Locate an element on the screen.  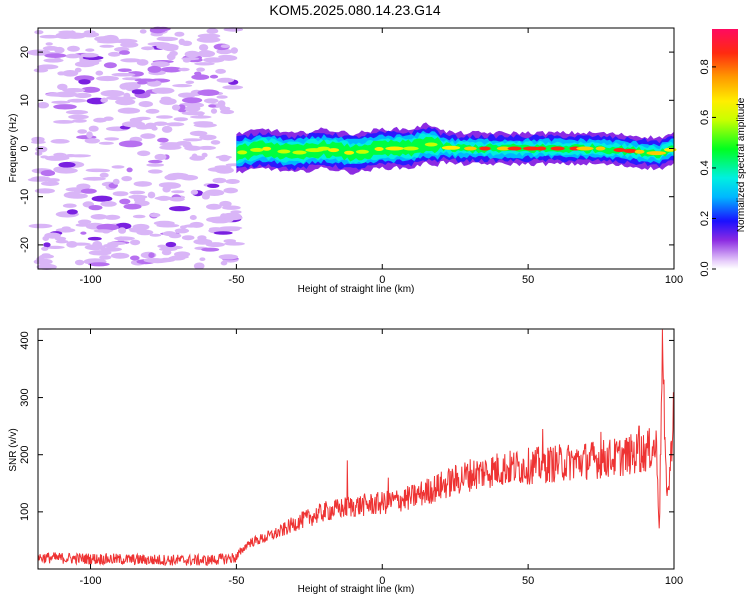
x-tick-label: -50 is located at coordinates (236, 581).